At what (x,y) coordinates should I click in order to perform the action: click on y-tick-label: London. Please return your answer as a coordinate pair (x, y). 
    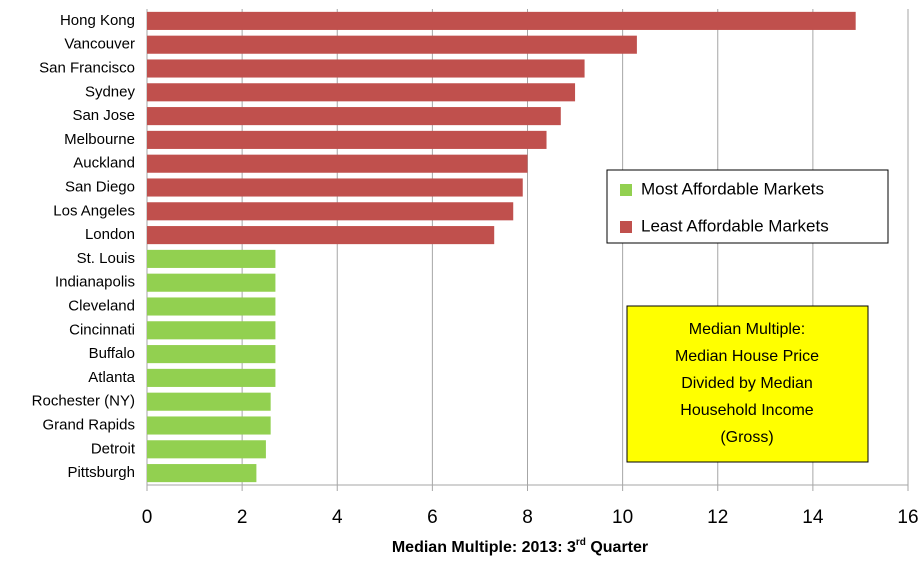
    Looking at the image, I should click on (110, 234).